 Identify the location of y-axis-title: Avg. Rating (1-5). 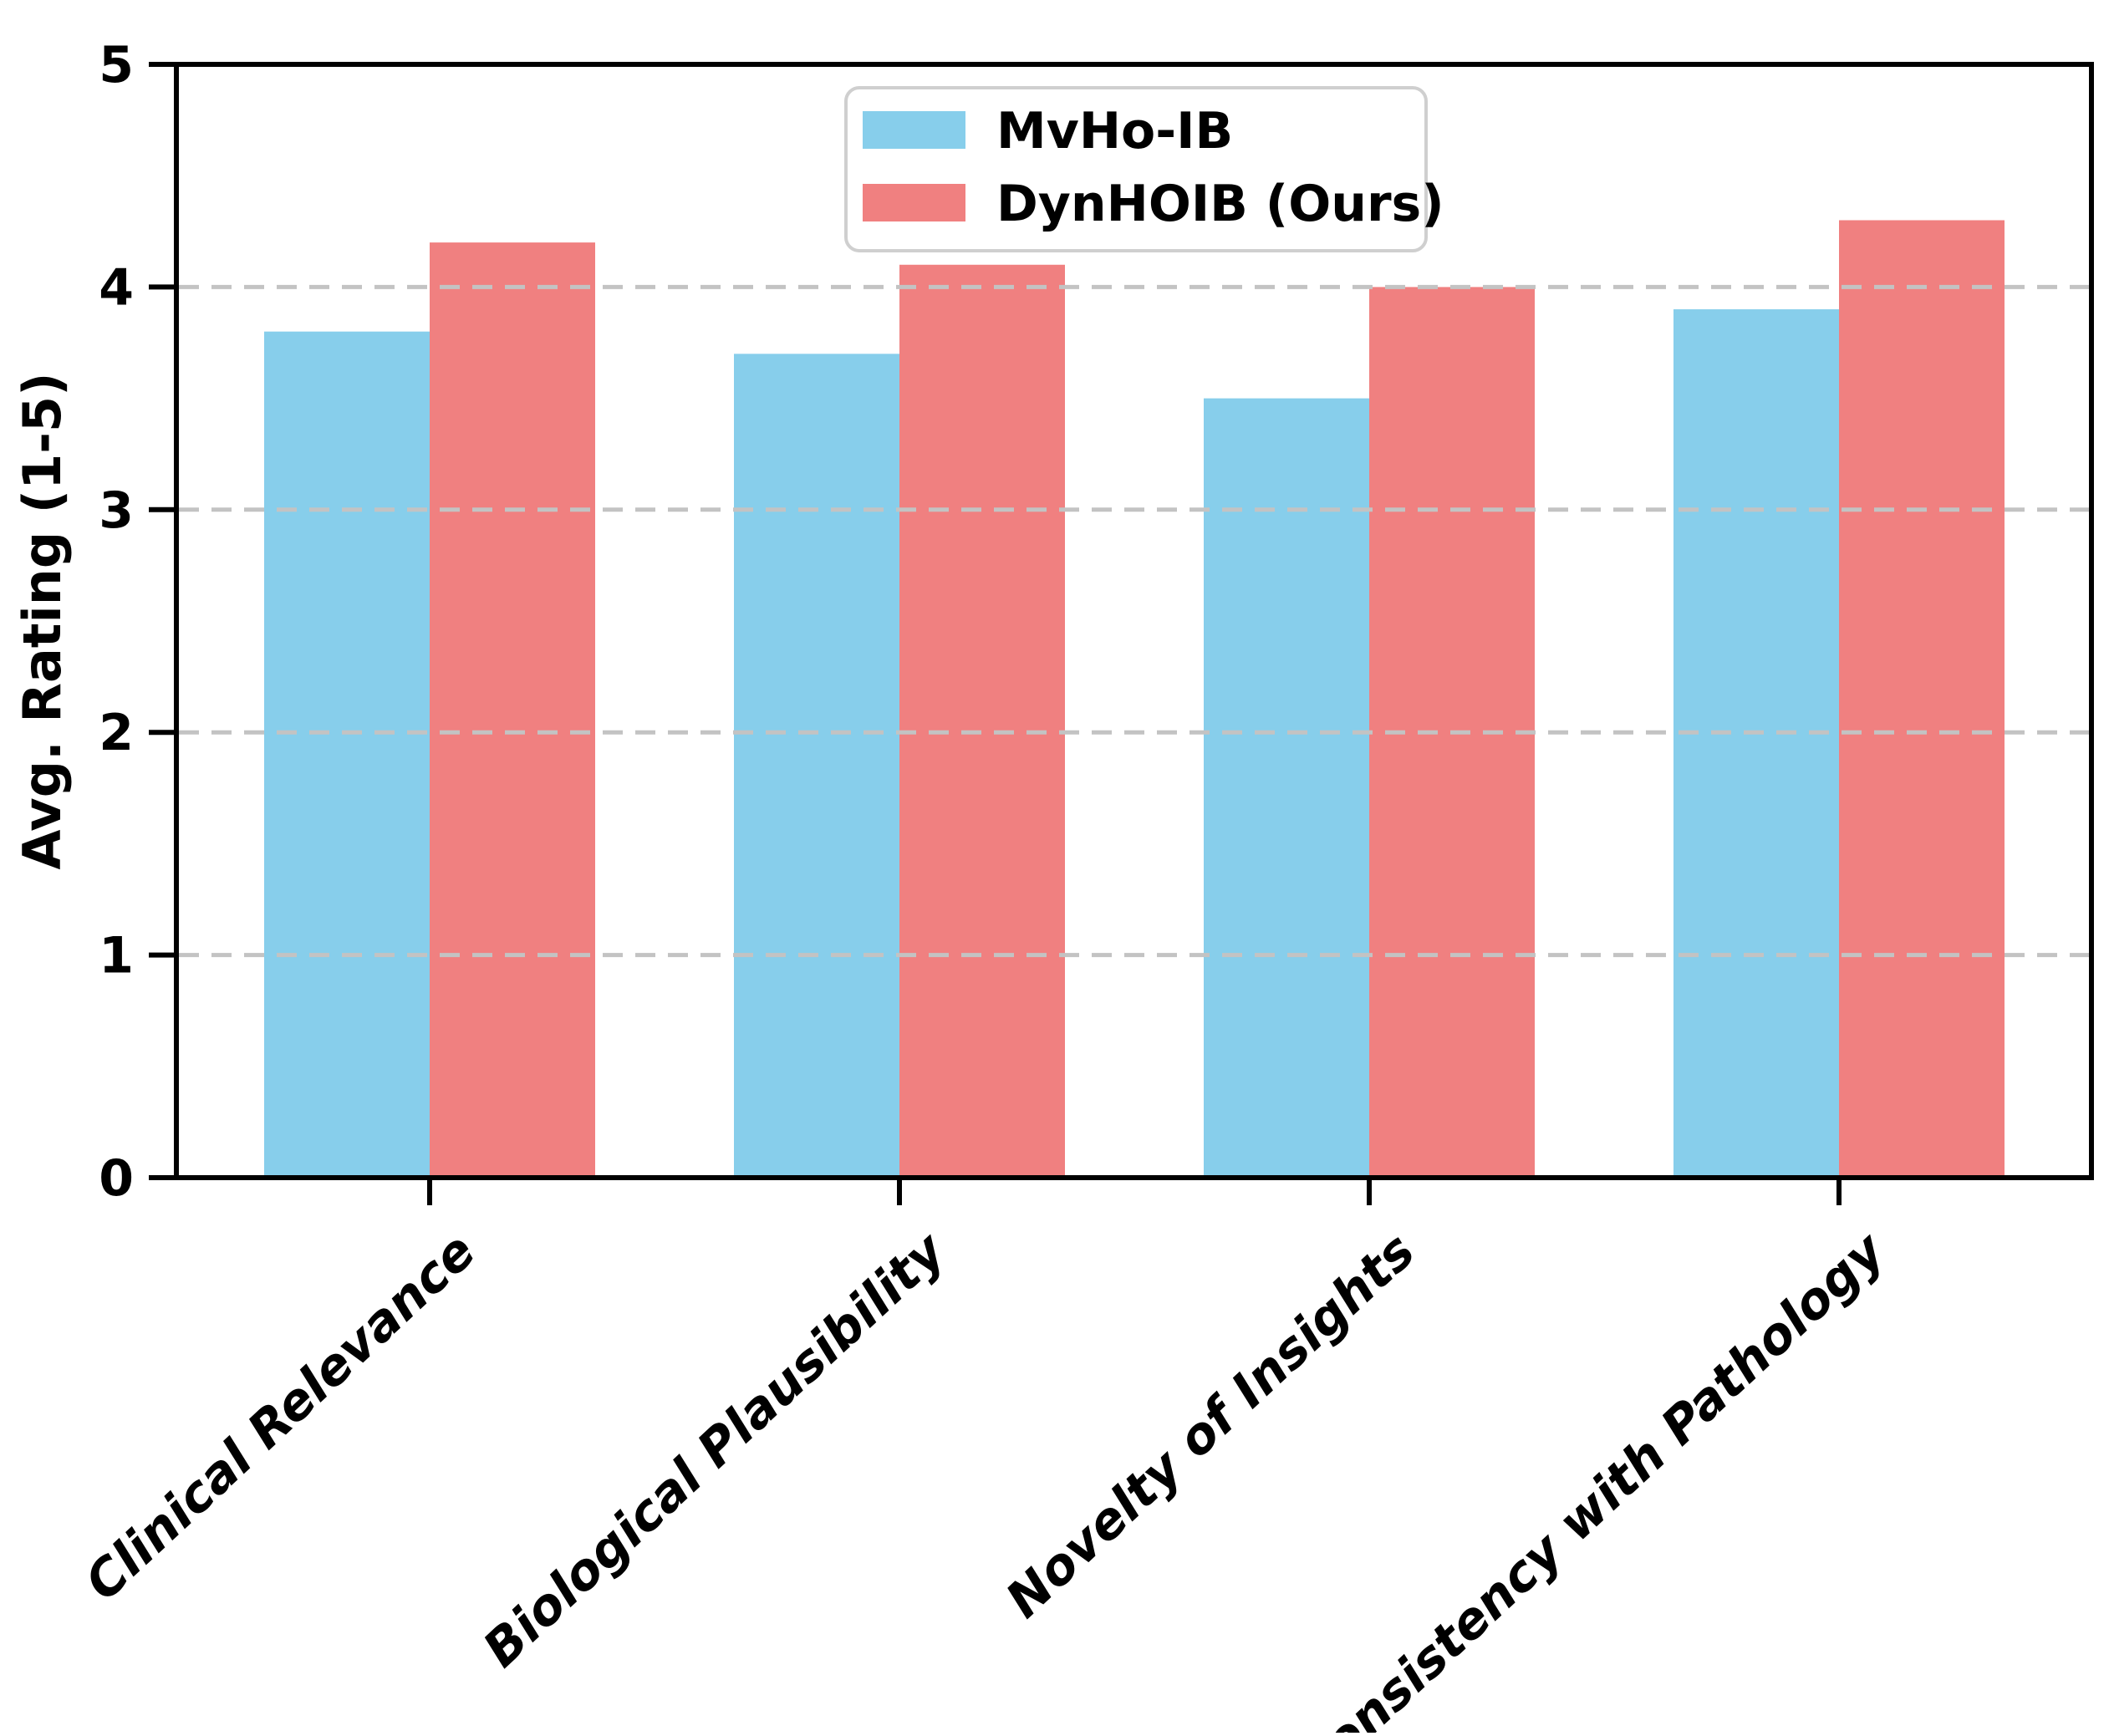
(42, 621).